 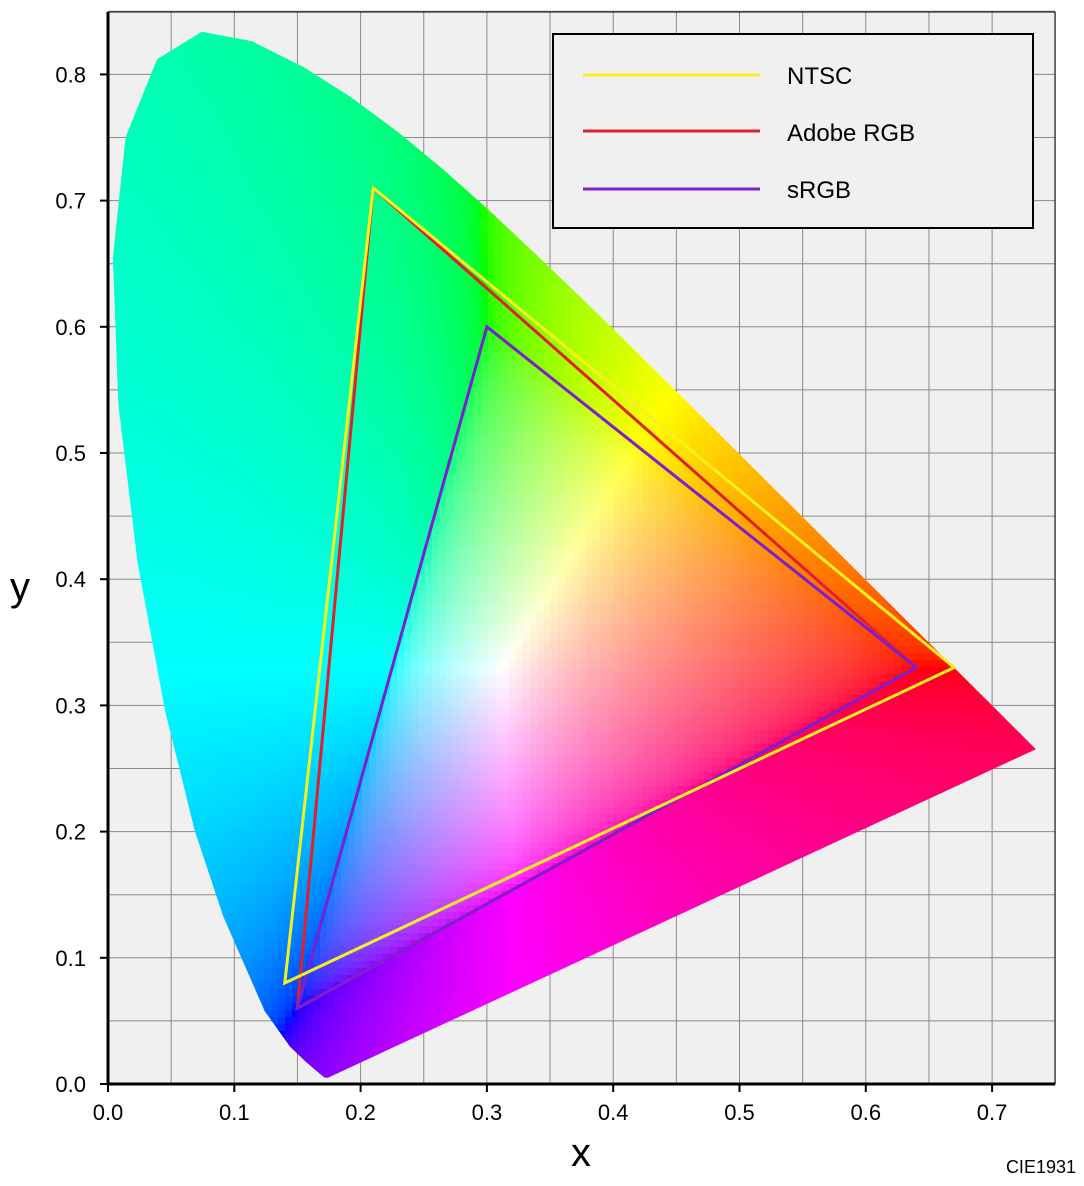 What do you see at coordinates (70, 201) in the screenshot?
I see `y-tick-label: 0.7` at bounding box center [70, 201].